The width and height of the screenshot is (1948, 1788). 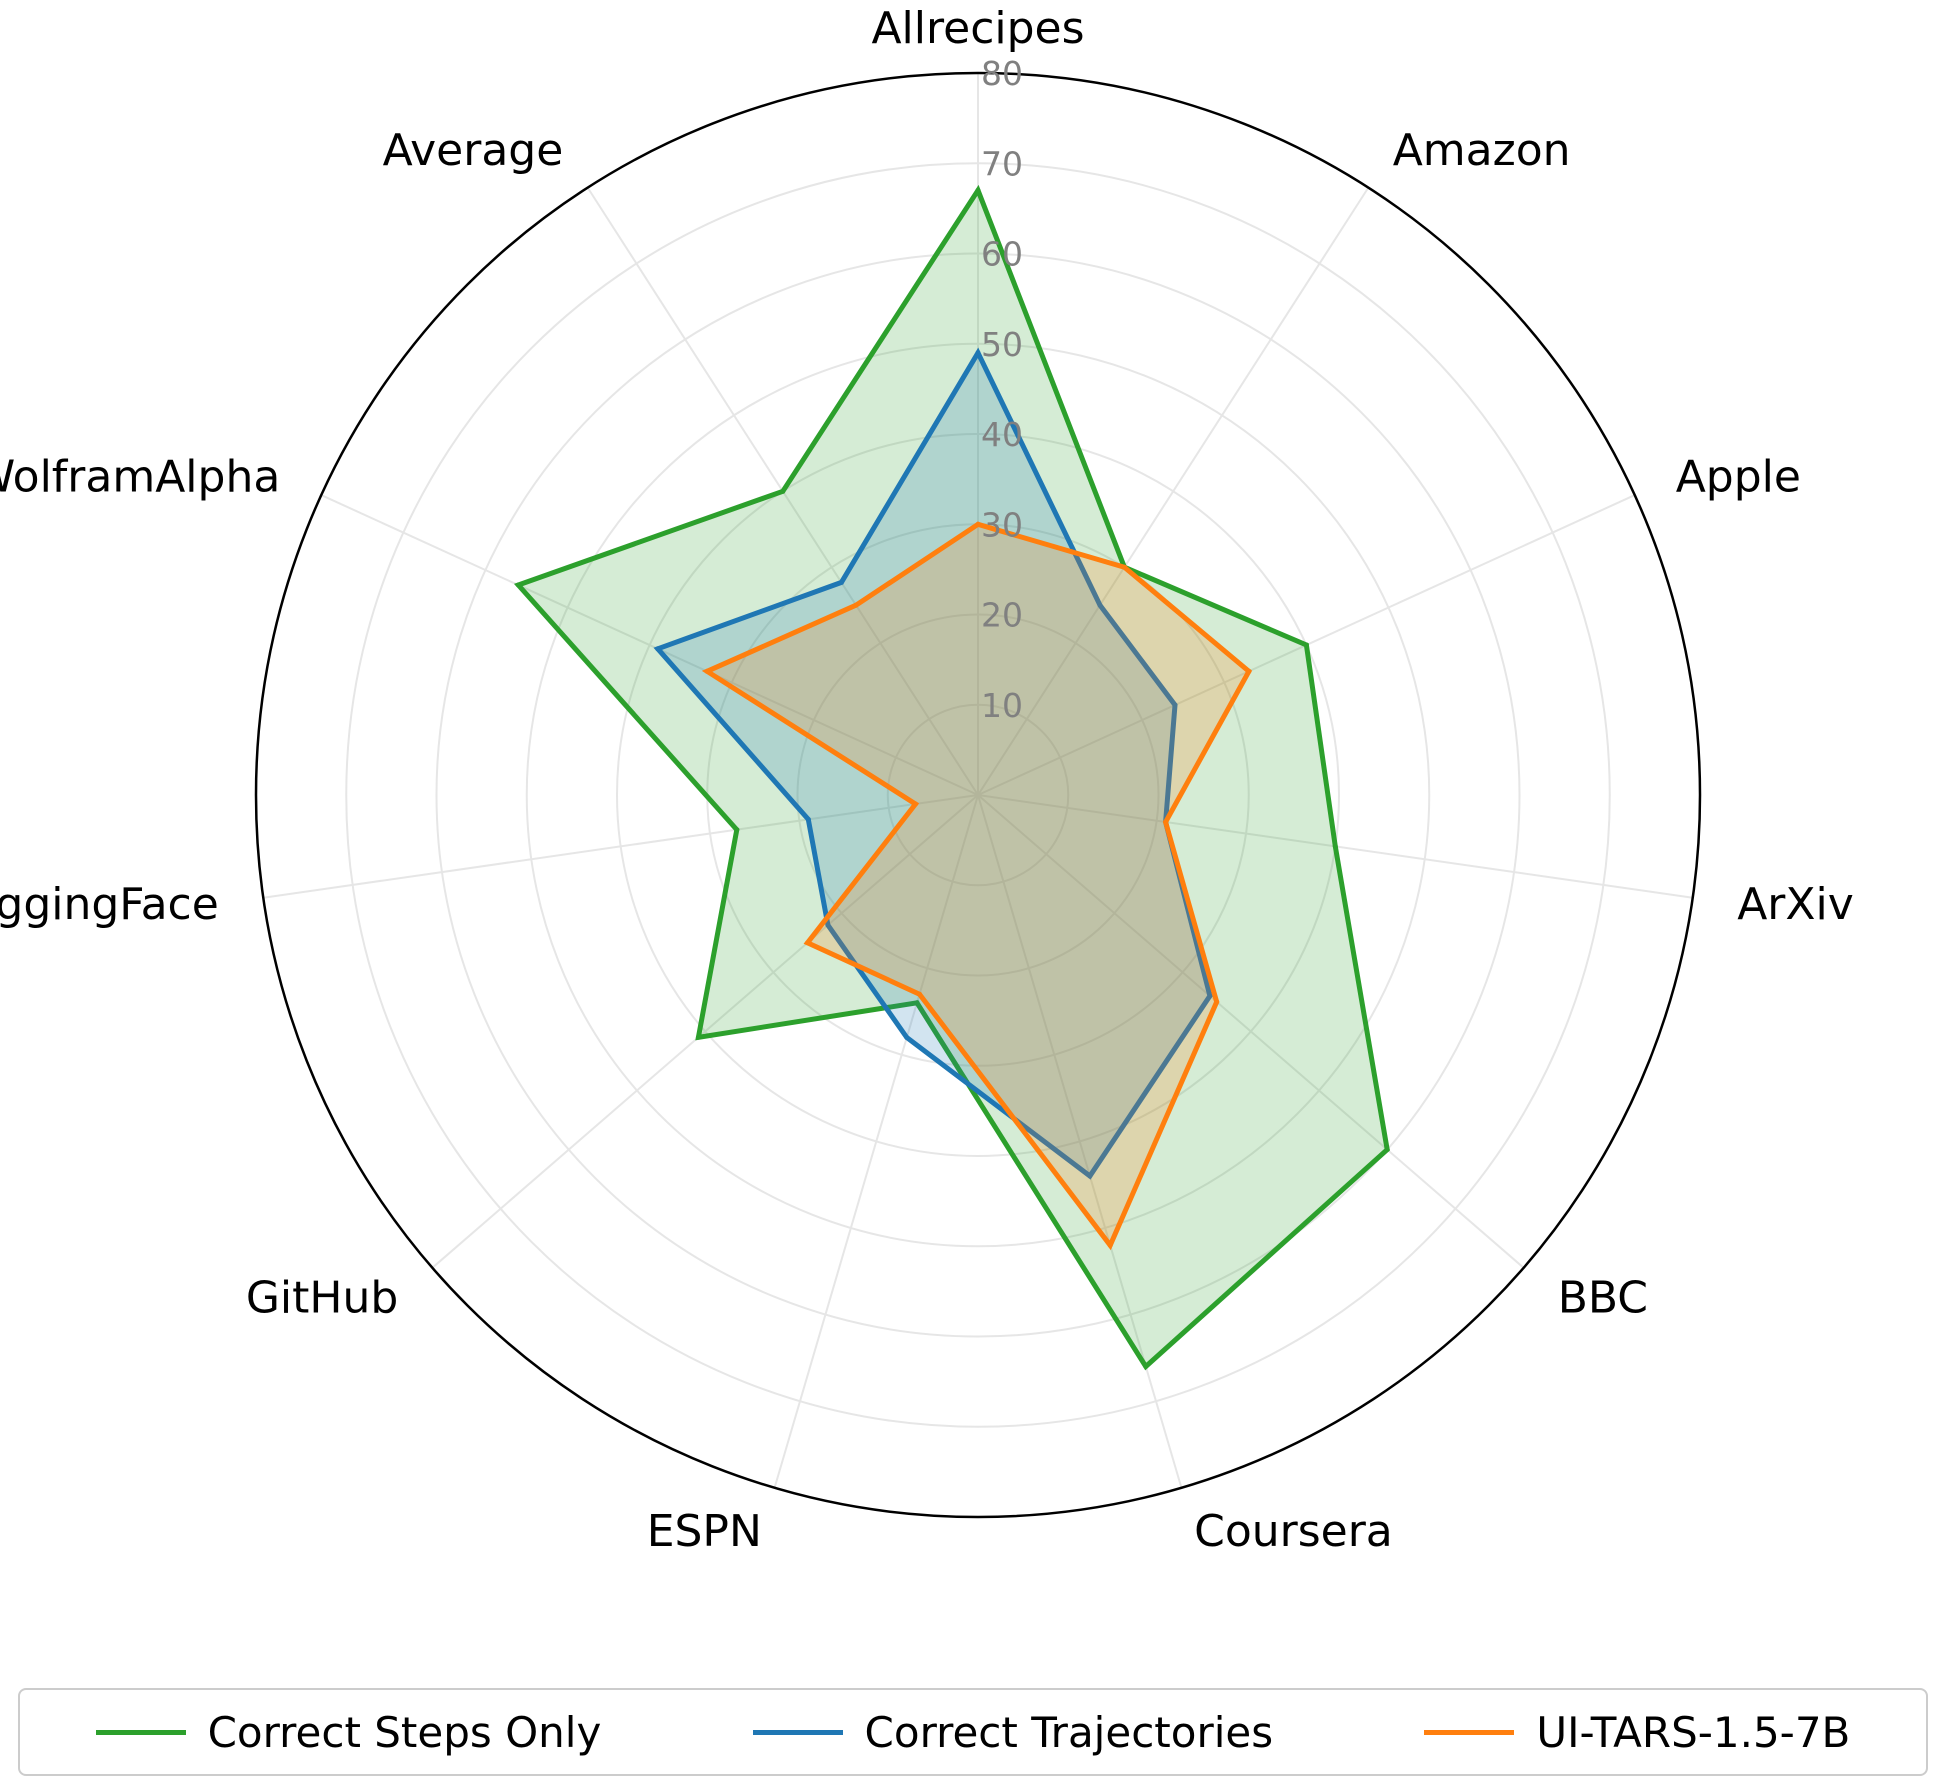 What do you see at coordinates (1002, 73) in the screenshot?
I see `tick-label-80: 80` at bounding box center [1002, 73].